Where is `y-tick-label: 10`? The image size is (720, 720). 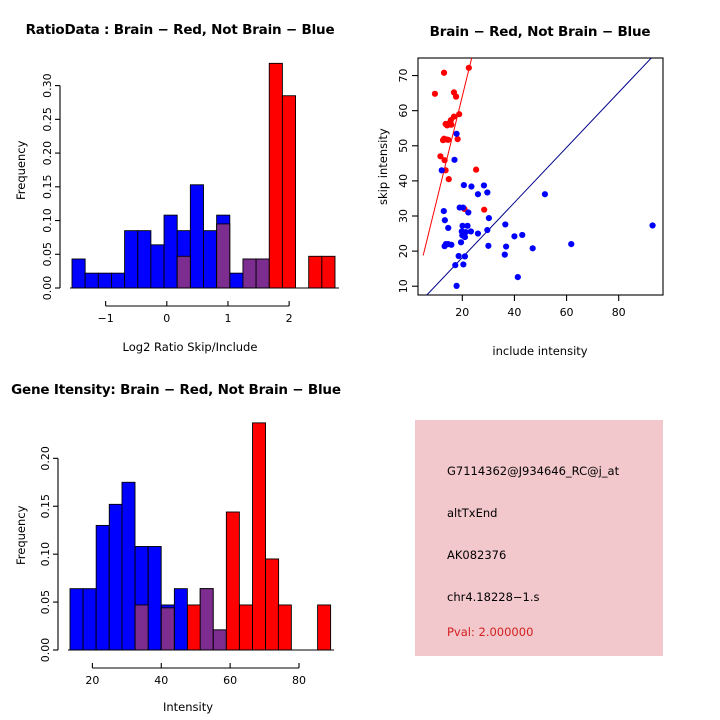
y-tick-label: 10 is located at coordinates (403, 286).